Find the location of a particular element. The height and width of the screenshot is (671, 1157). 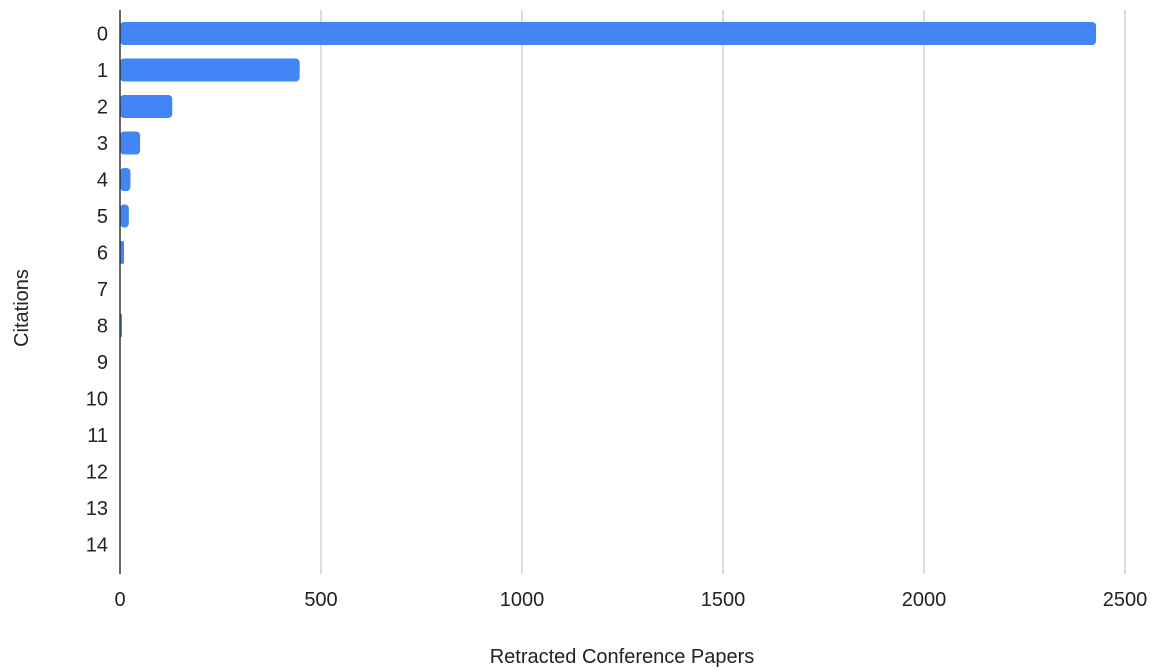

y-tick-label: 3 is located at coordinates (102, 144).